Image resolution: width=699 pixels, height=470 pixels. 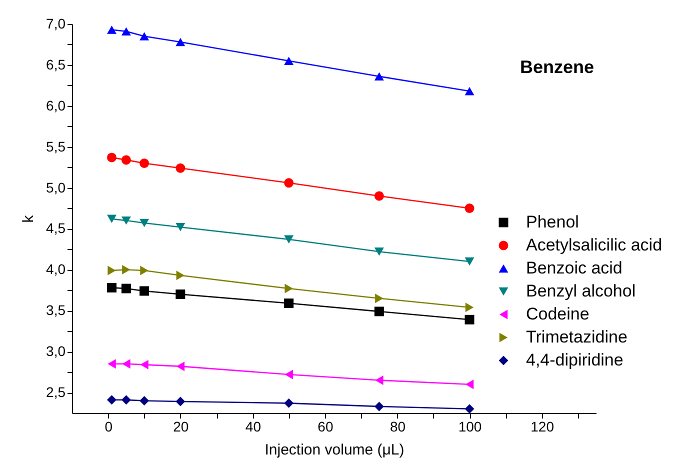 I want to click on legend-label: Trimetazidine, so click(x=577, y=337).